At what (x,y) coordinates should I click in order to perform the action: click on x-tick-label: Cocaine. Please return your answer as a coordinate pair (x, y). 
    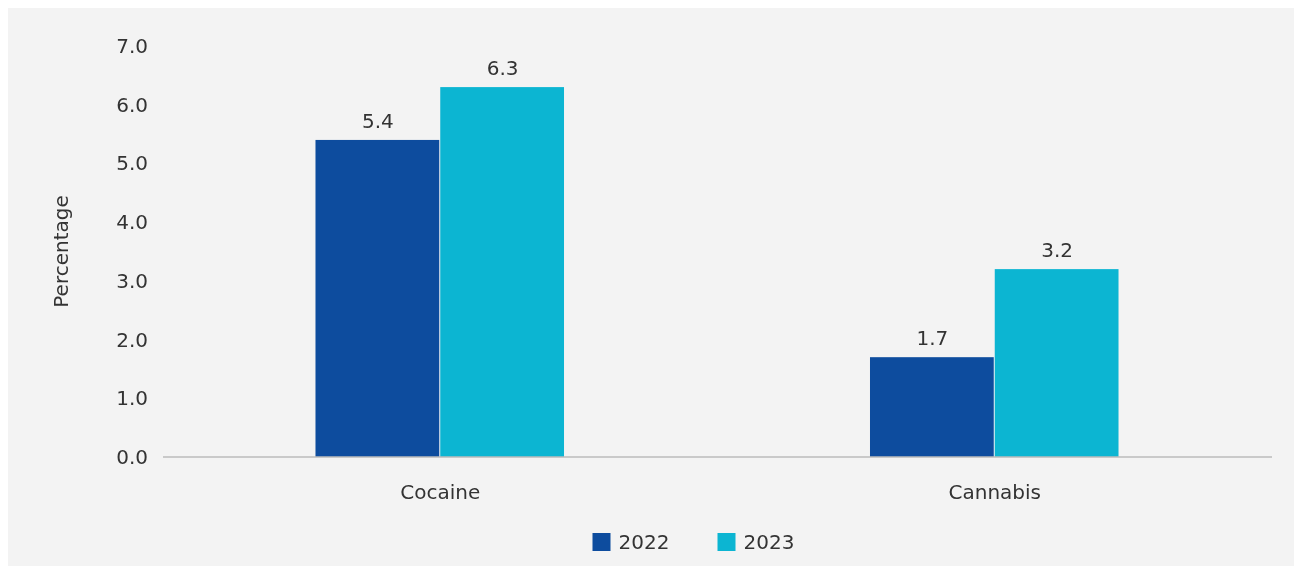
    Looking at the image, I should click on (440, 492).